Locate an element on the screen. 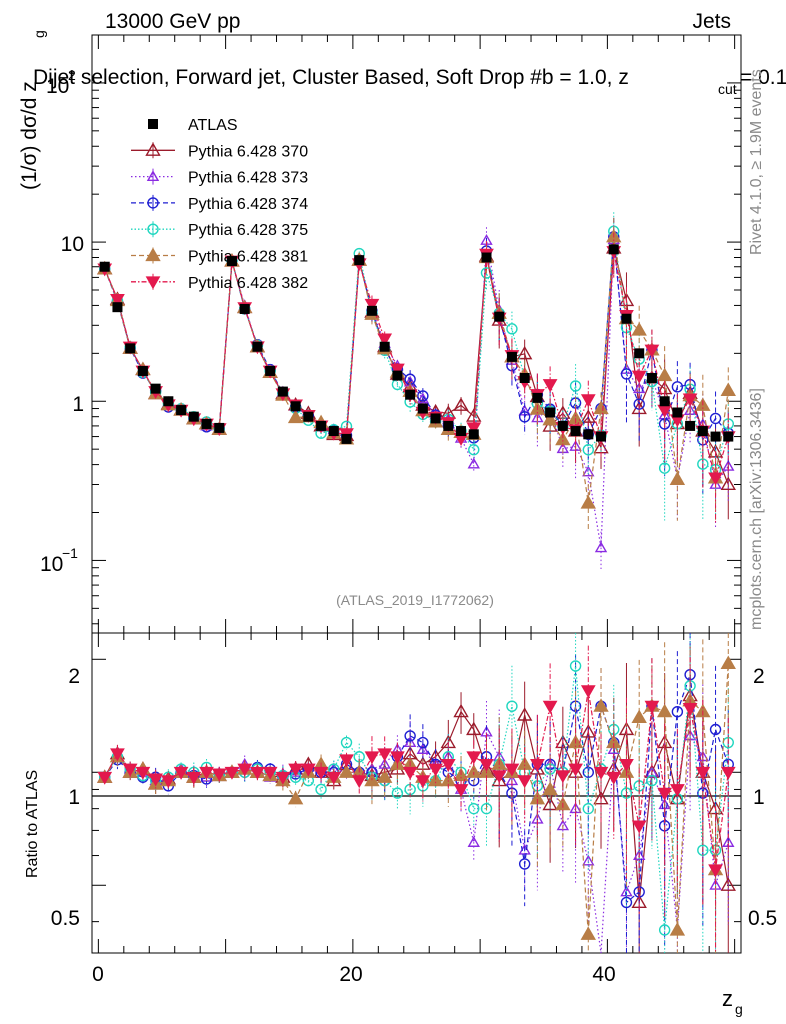 This screenshot has width=786, height=1024. legend-marker-p375 is located at coordinates (153, 229).